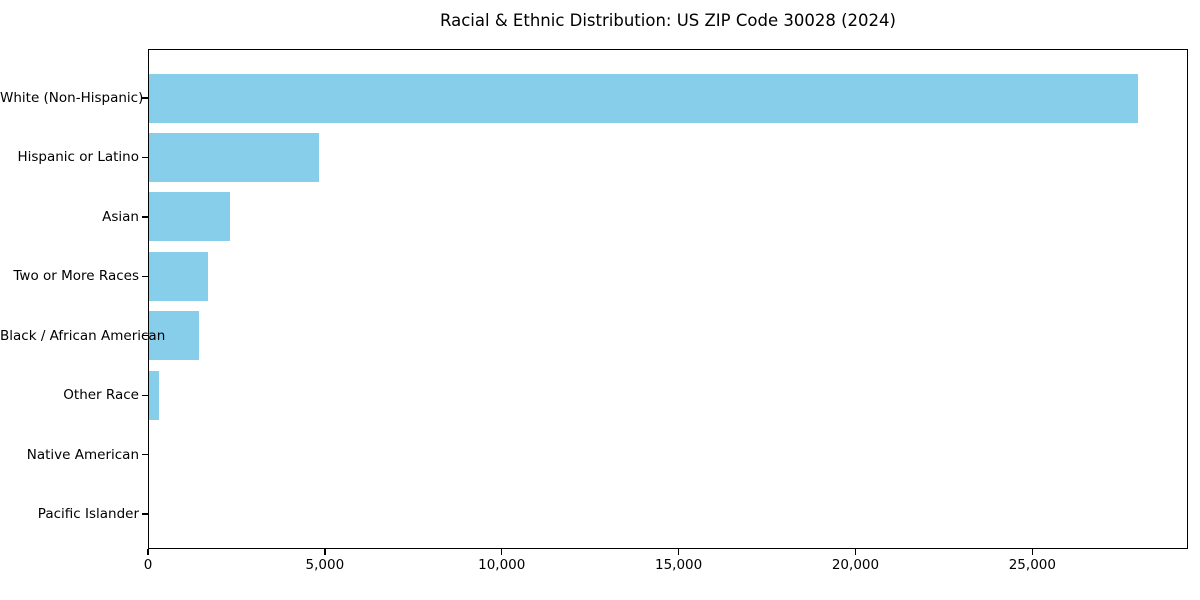  What do you see at coordinates (145, 98) in the screenshot?
I see `y-tick-white-non-hispanic` at bounding box center [145, 98].